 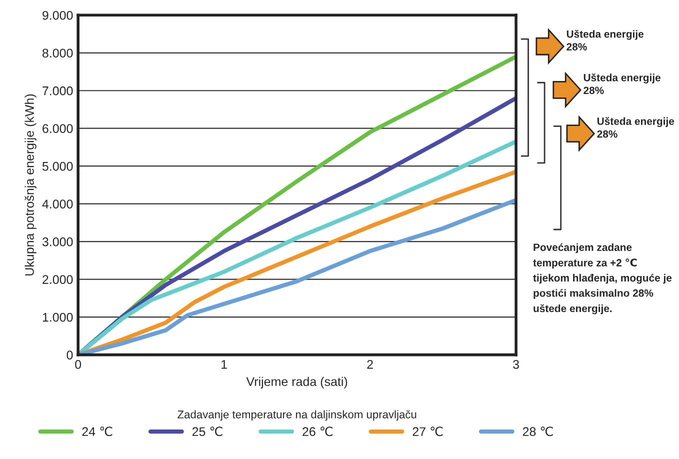 I want to click on legend-label: 28 ℃, so click(x=537, y=431).